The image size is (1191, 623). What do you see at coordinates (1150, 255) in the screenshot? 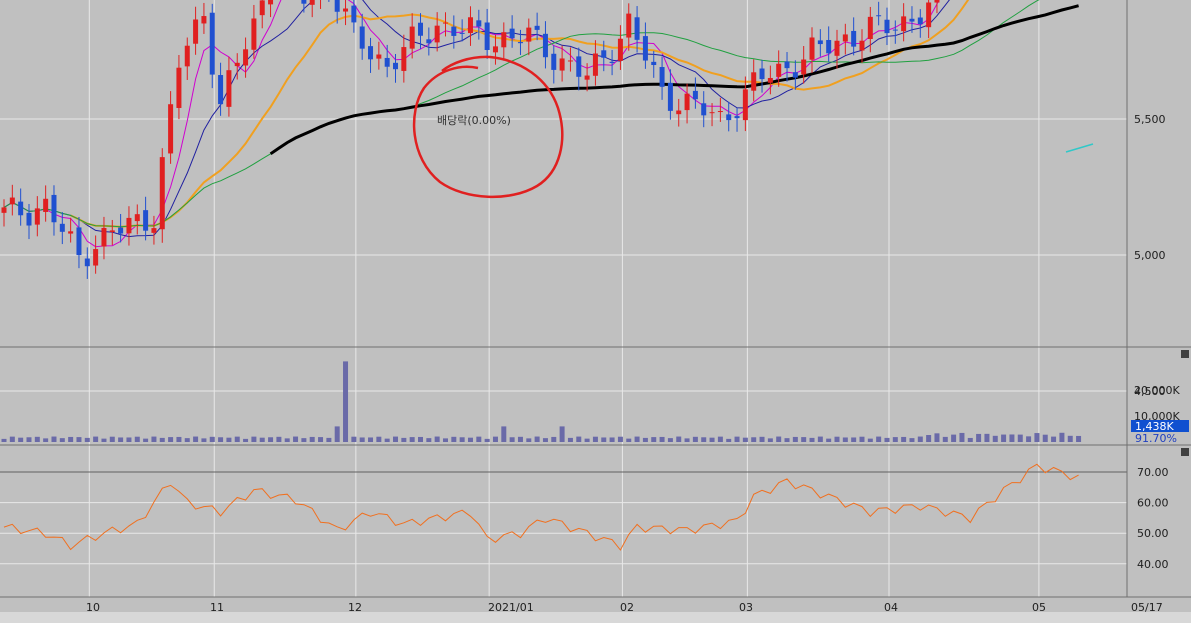
I see `price-tick-label: 5,000` at bounding box center [1150, 255].